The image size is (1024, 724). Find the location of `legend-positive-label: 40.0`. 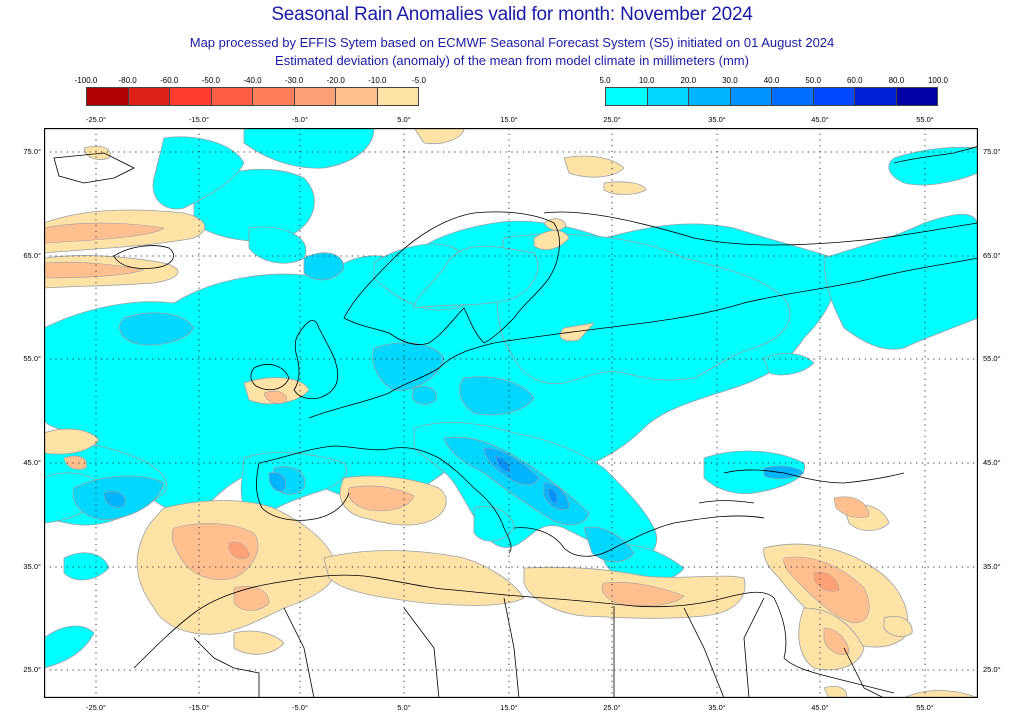

legend-positive-label: 40.0 is located at coordinates (771, 80).